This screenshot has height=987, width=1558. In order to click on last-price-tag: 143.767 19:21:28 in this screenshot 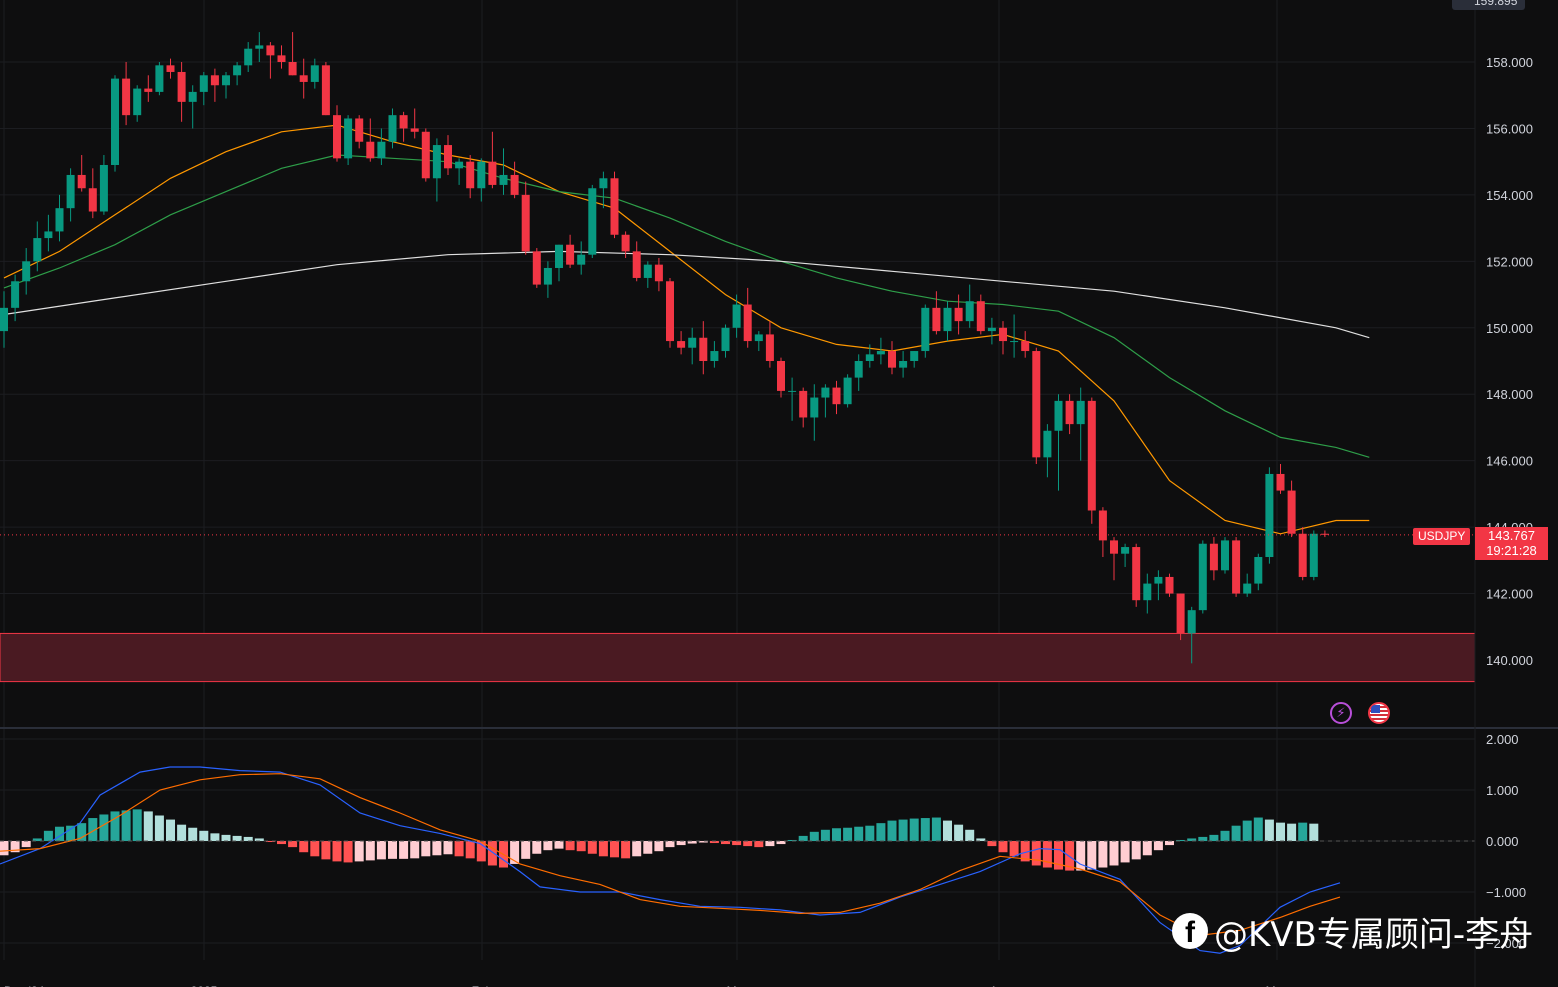, I will do `click(1511, 543)`.